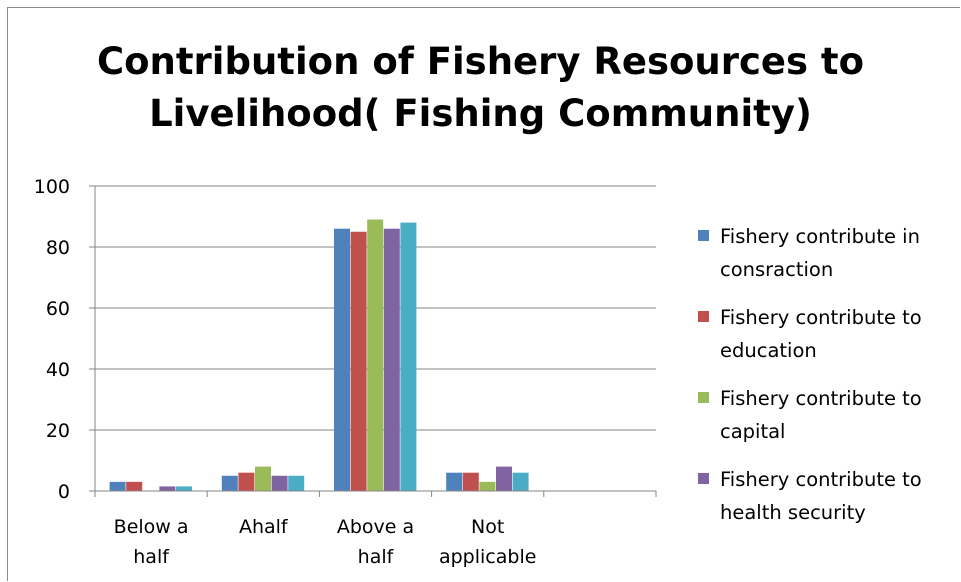  Describe the element at coordinates (58, 248) in the screenshot. I see `y-tick-label: 80` at that location.